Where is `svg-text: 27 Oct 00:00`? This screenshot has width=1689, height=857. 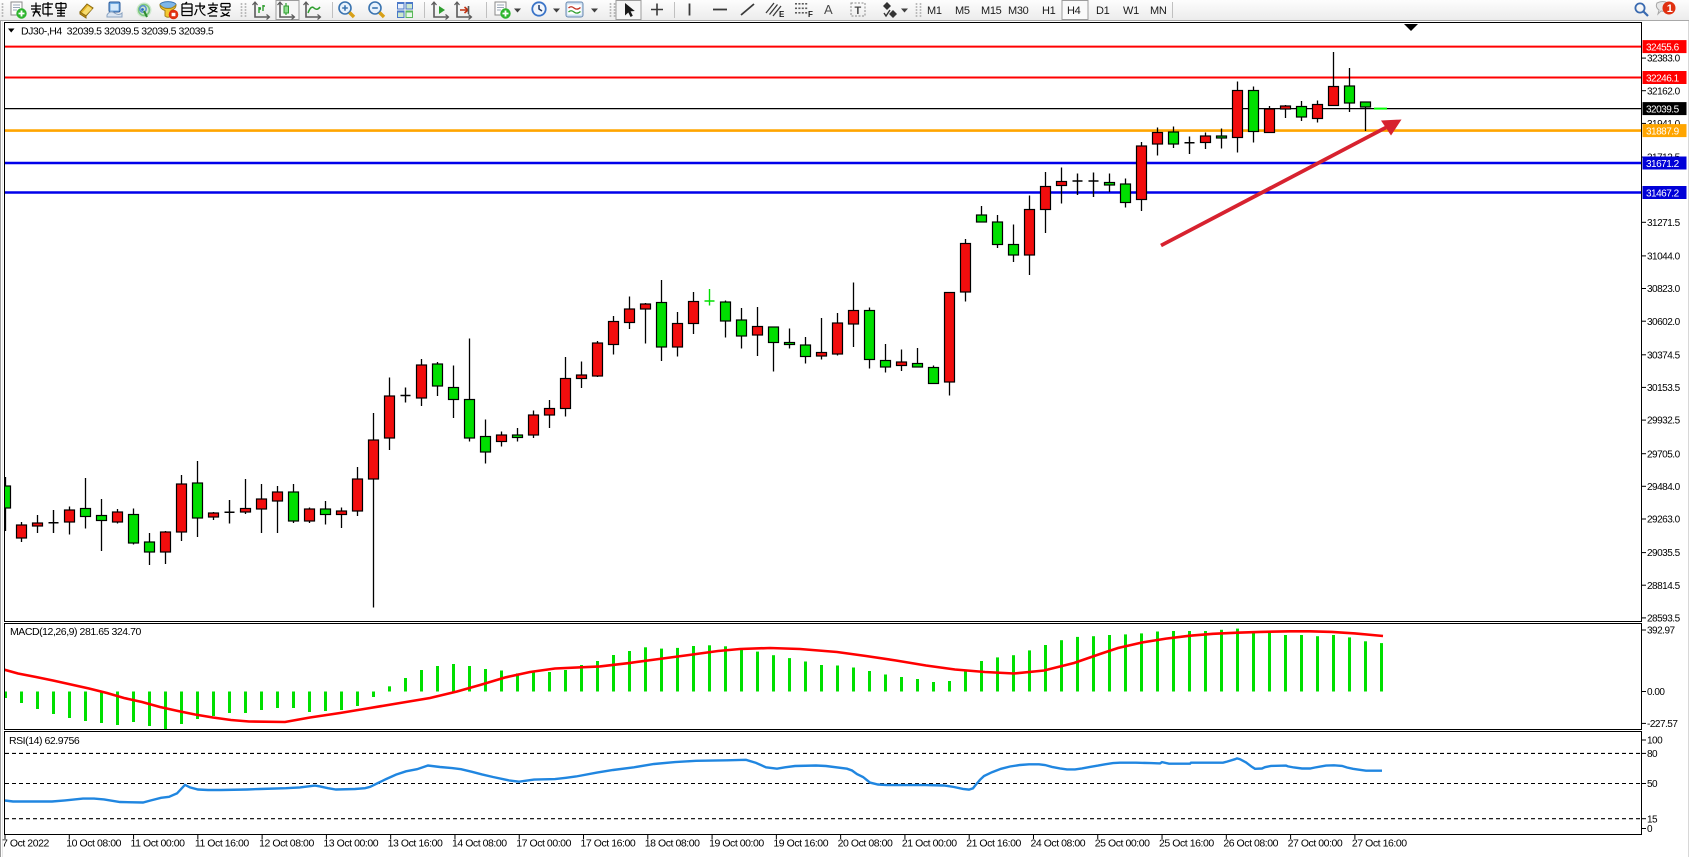
svg-text: 27 Oct 00:00 is located at coordinates (1315, 844).